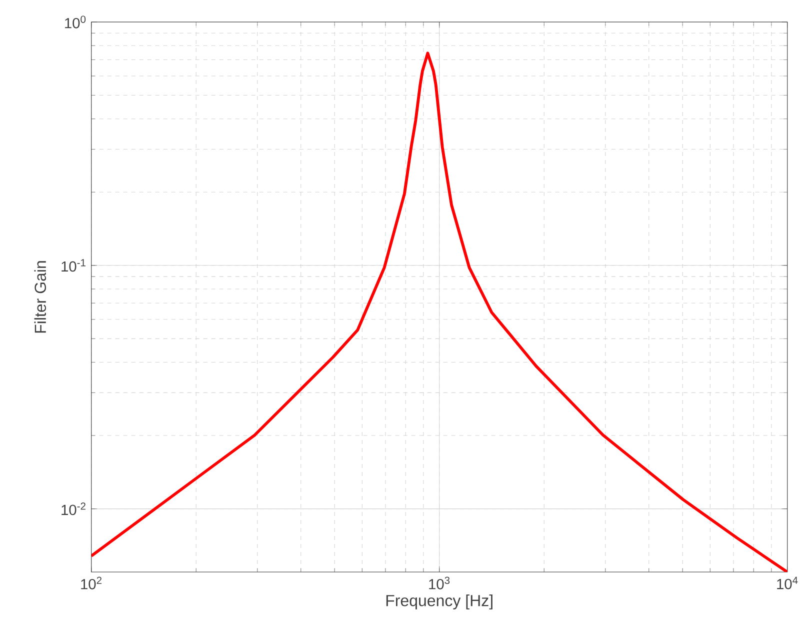 The height and width of the screenshot is (644, 806). What do you see at coordinates (439, 583) in the screenshot?
I see `x-tick-label: 10$^{3}$` at bounding box center [439, 583].